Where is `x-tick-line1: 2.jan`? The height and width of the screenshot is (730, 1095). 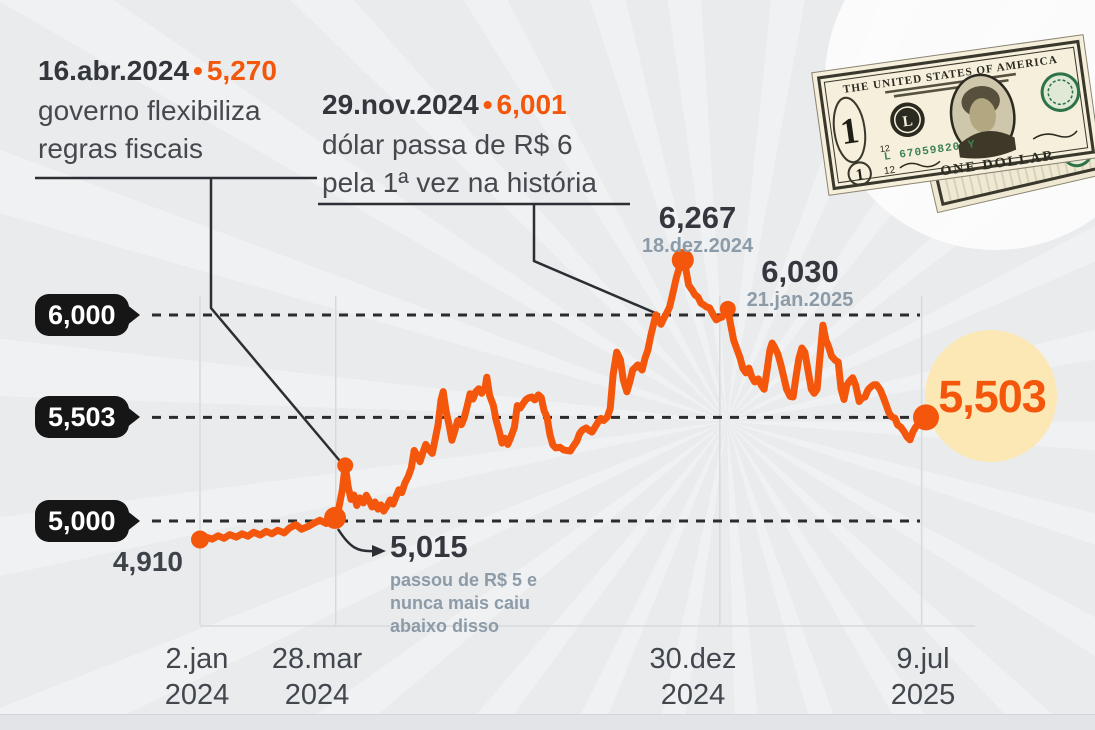
x-tick-line1: 2.jan is located at coordinates (197, 659).